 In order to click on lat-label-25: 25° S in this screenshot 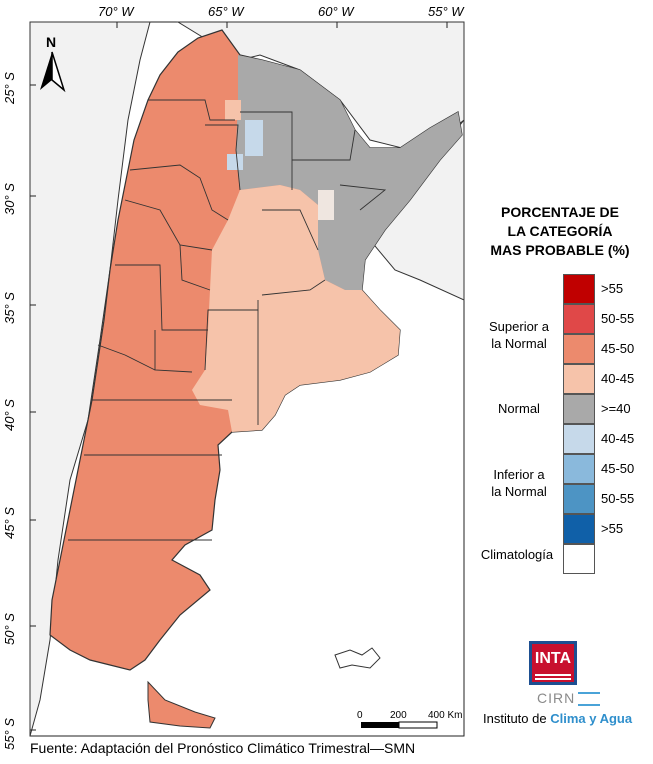, I will do `click(9, 88)`.